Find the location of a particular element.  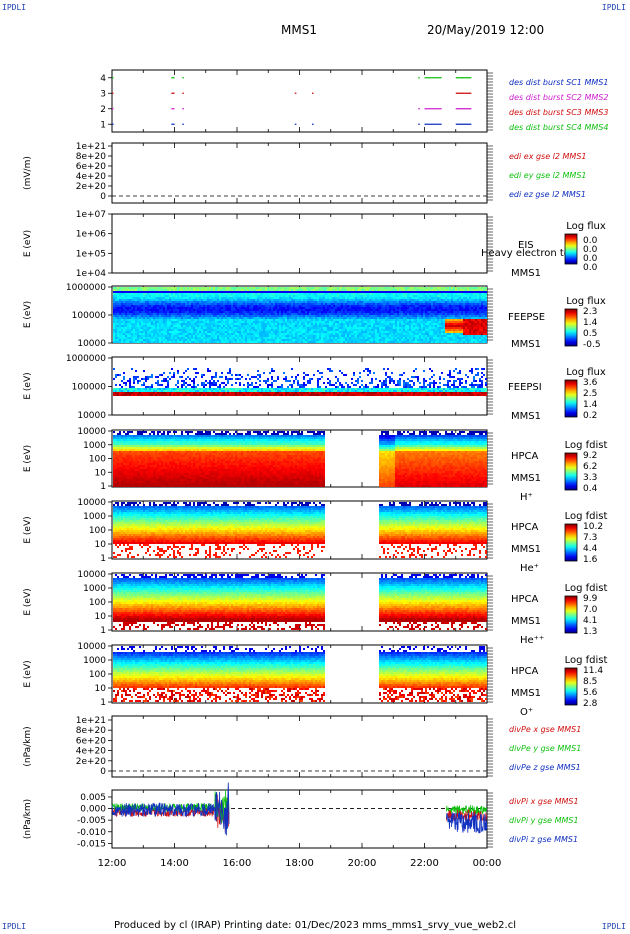

panel-label-feepse: MMS1 is located at coordinates (526, 344).